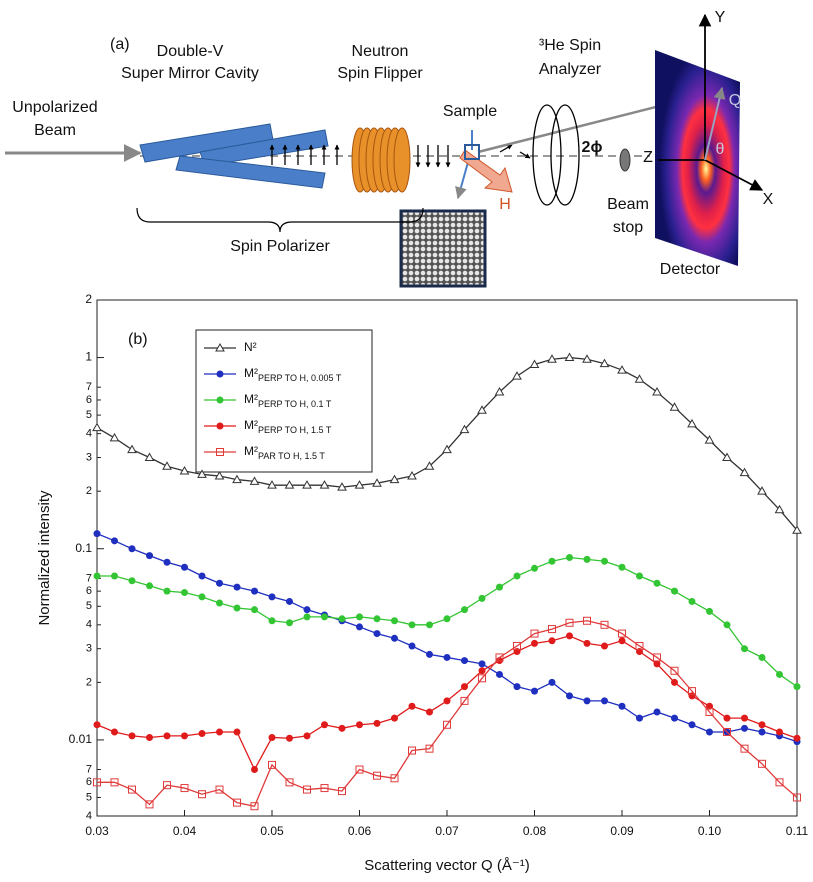 The image size is (813, 882). Describe the element at coordinates (284, 401) in the screenshot. I see `legend` at that location.